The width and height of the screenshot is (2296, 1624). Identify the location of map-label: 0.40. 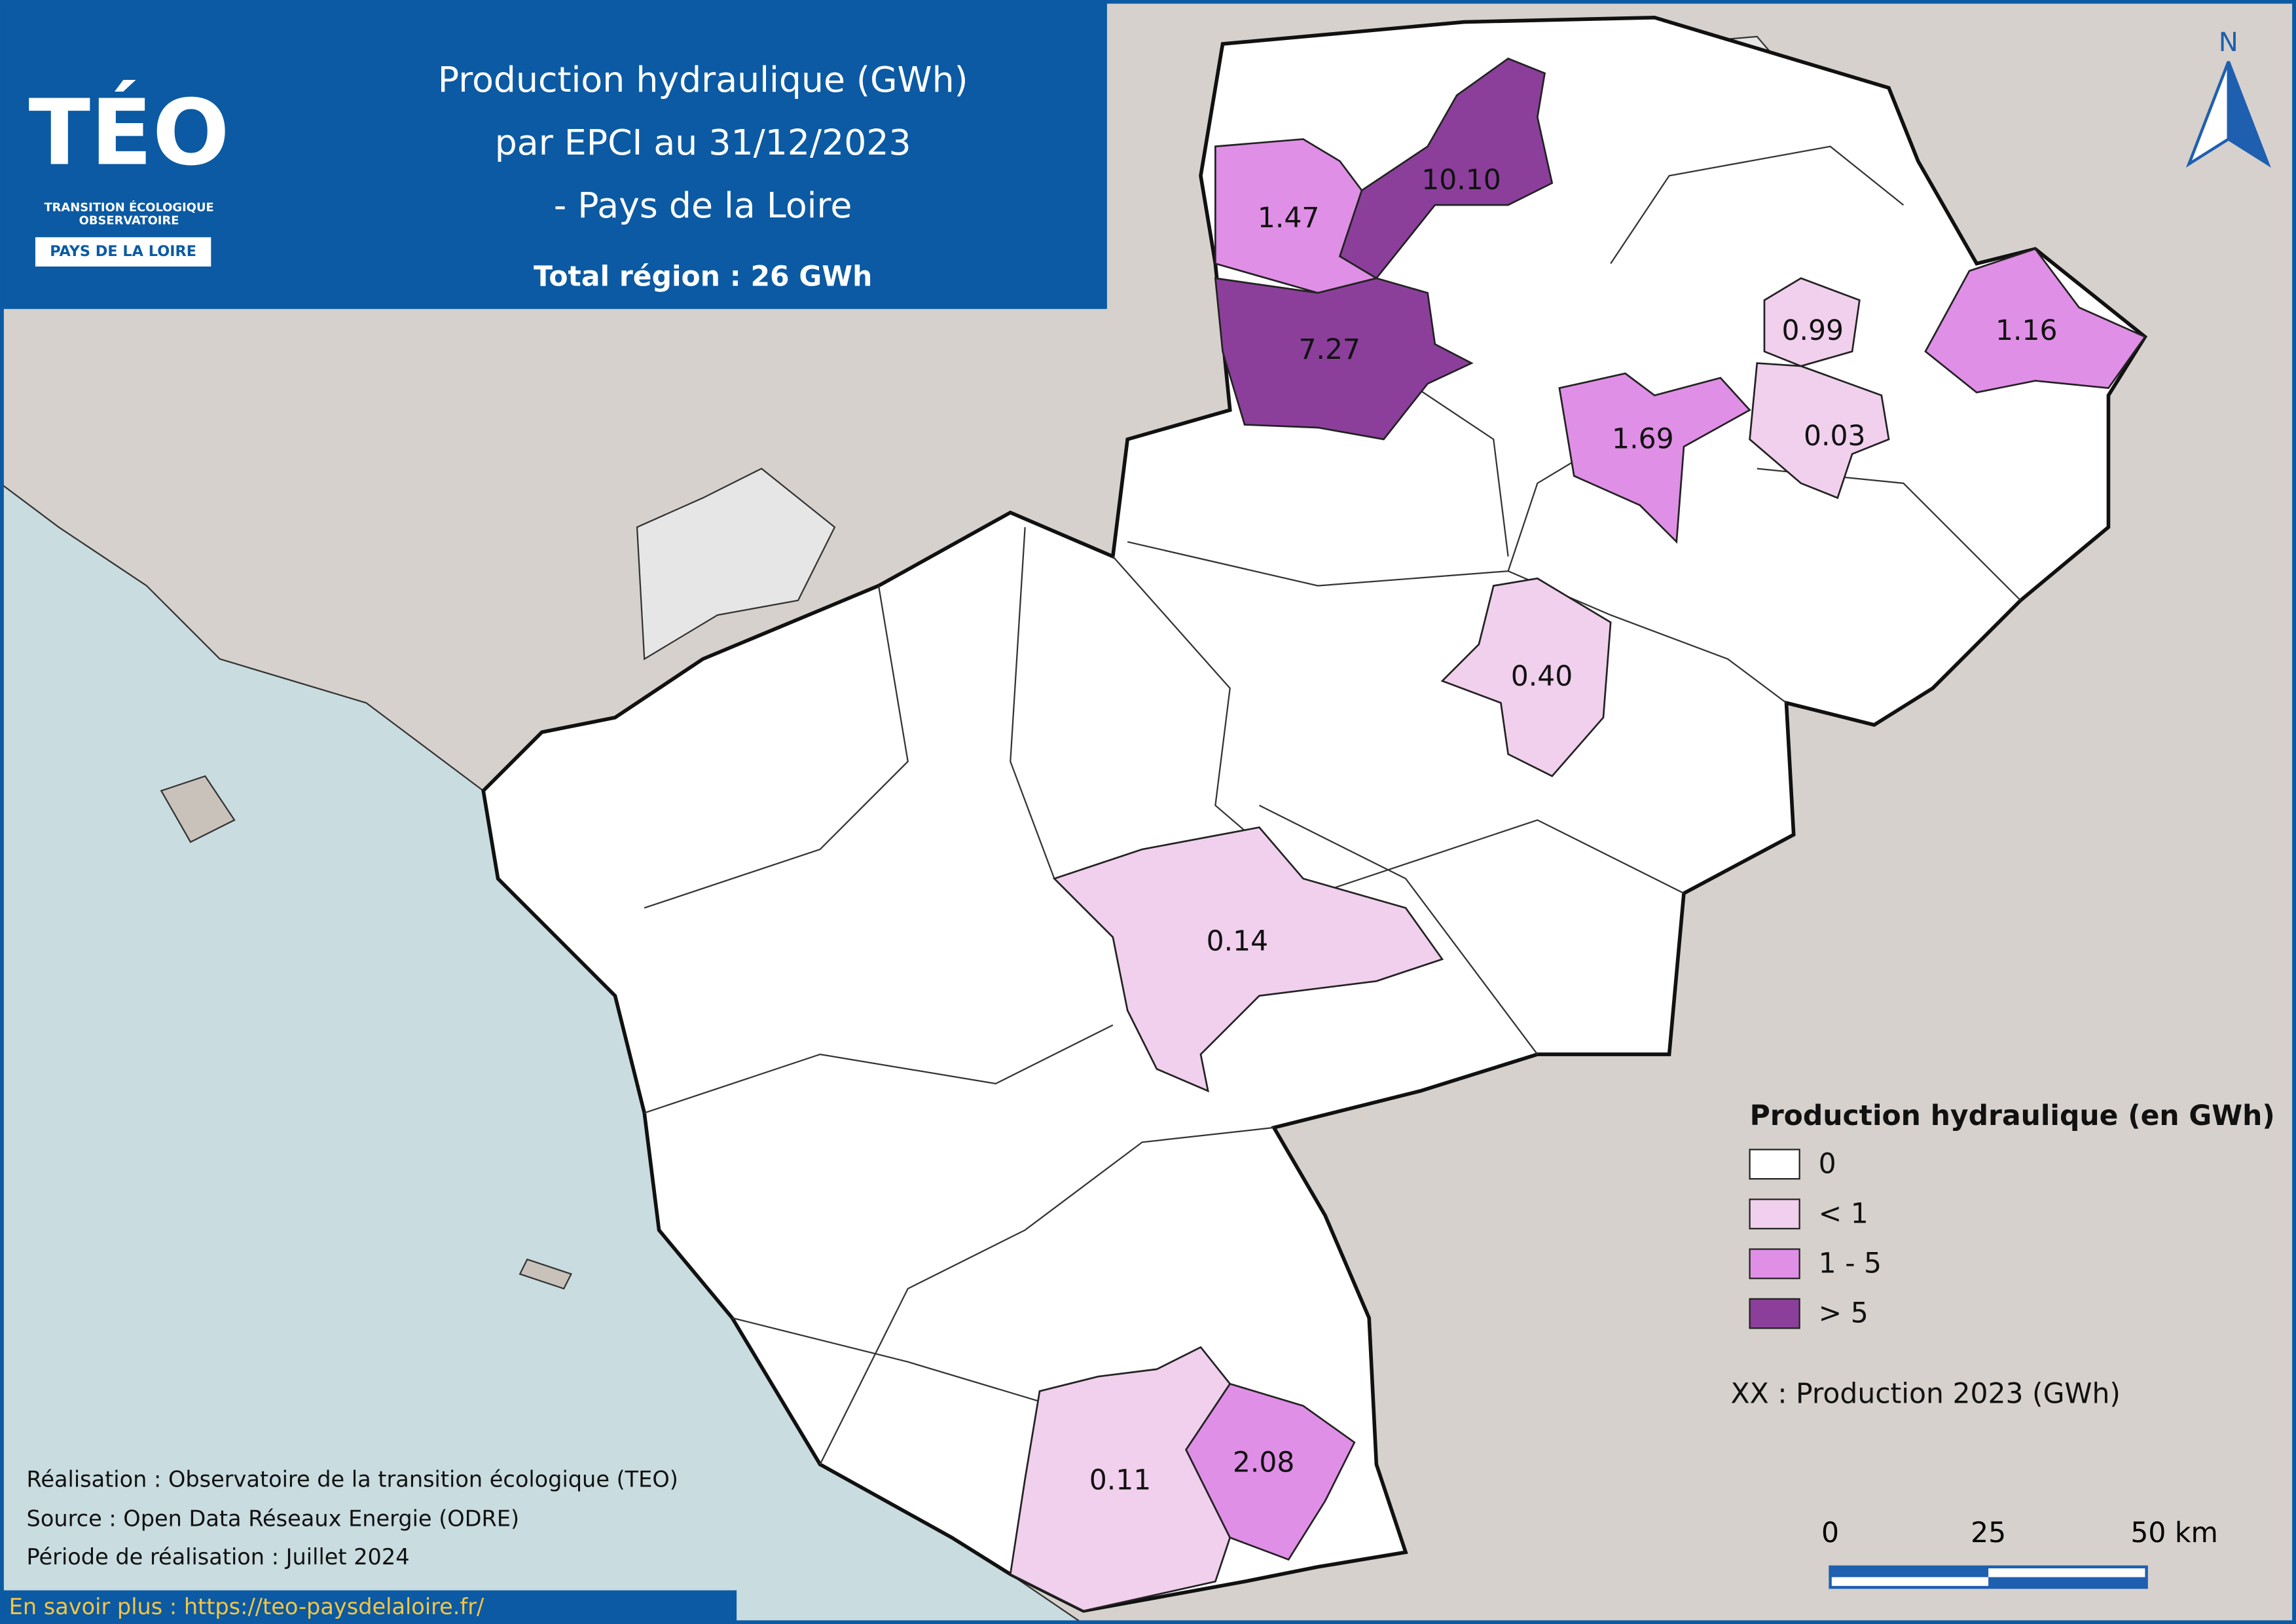
(1542, 677).